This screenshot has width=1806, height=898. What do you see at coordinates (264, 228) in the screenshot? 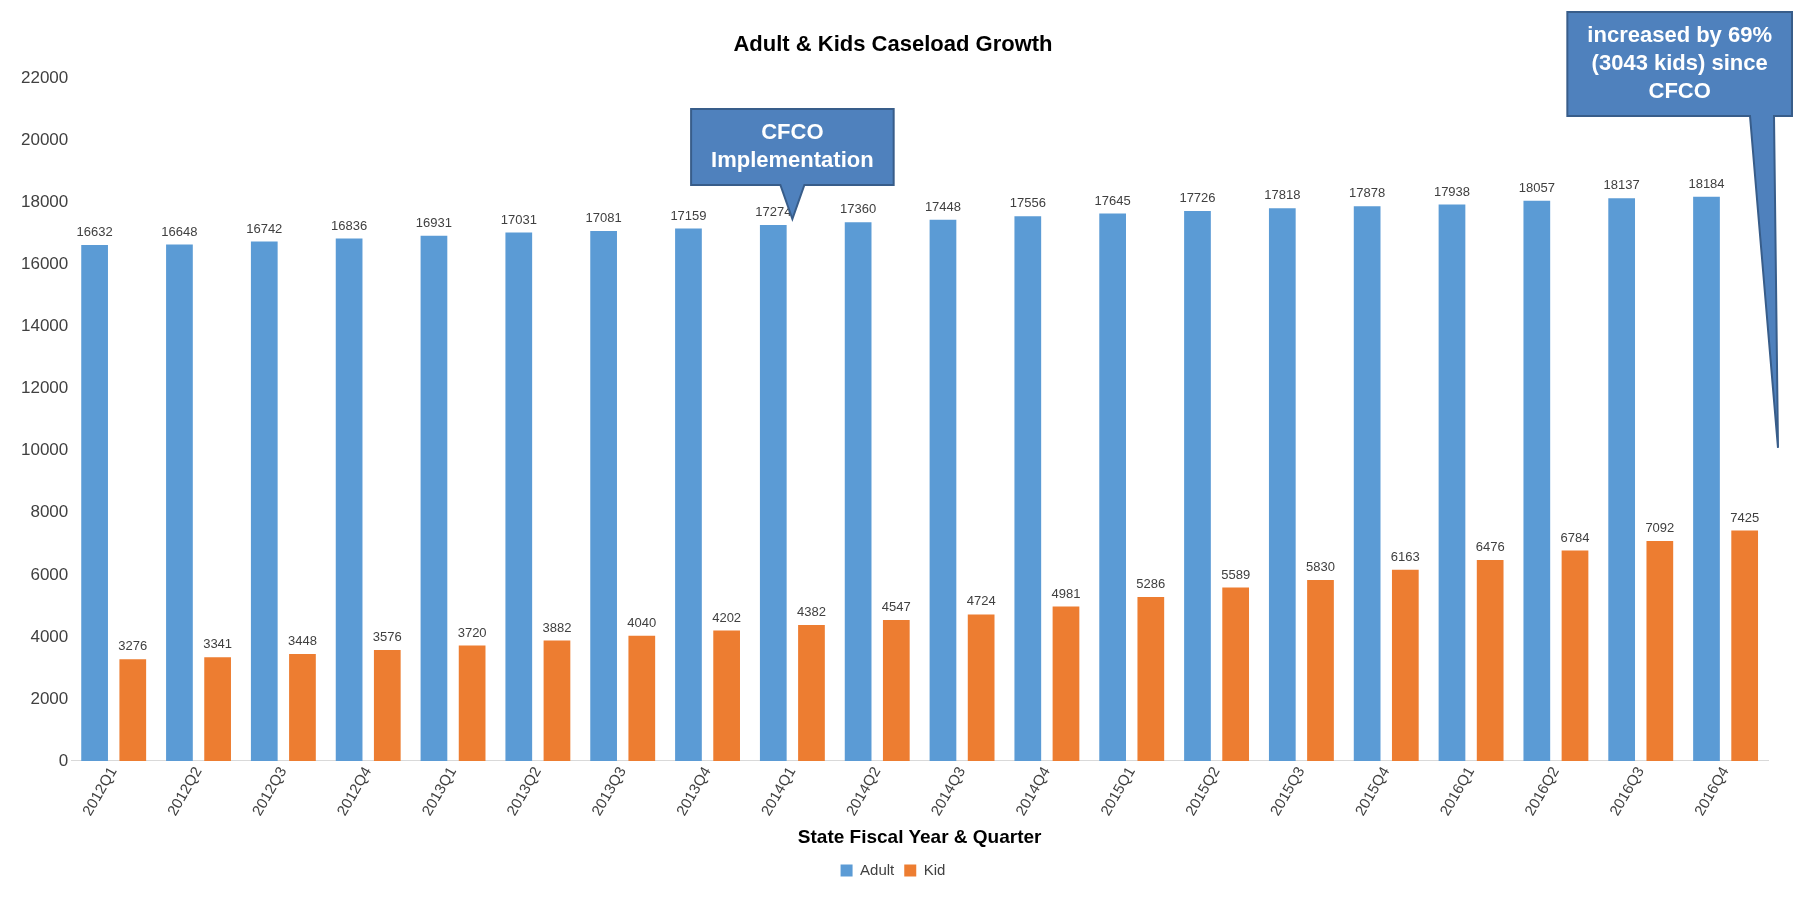
I see `data-label: 16742` at bounding box center [264, 228].